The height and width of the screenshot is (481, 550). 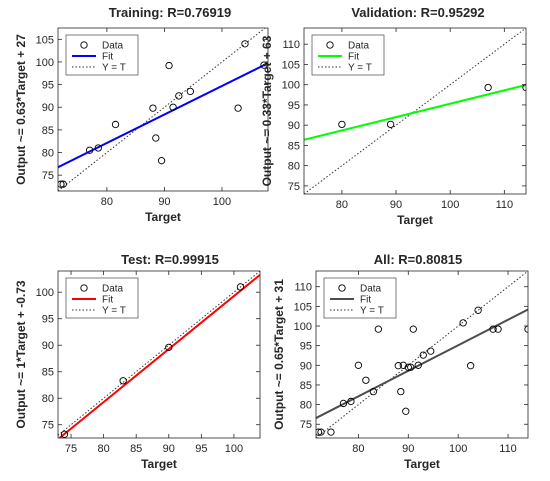 I want to click on validation-identity-line, so click(x=415, y=111).